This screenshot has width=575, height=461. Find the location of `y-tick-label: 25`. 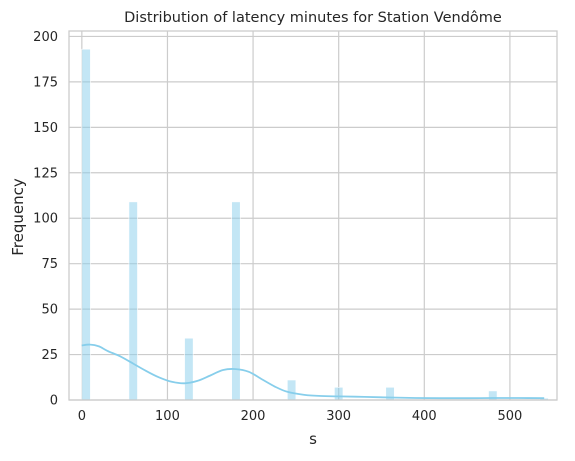

y-tick-label: 25 is located at coordinates (49, 355).